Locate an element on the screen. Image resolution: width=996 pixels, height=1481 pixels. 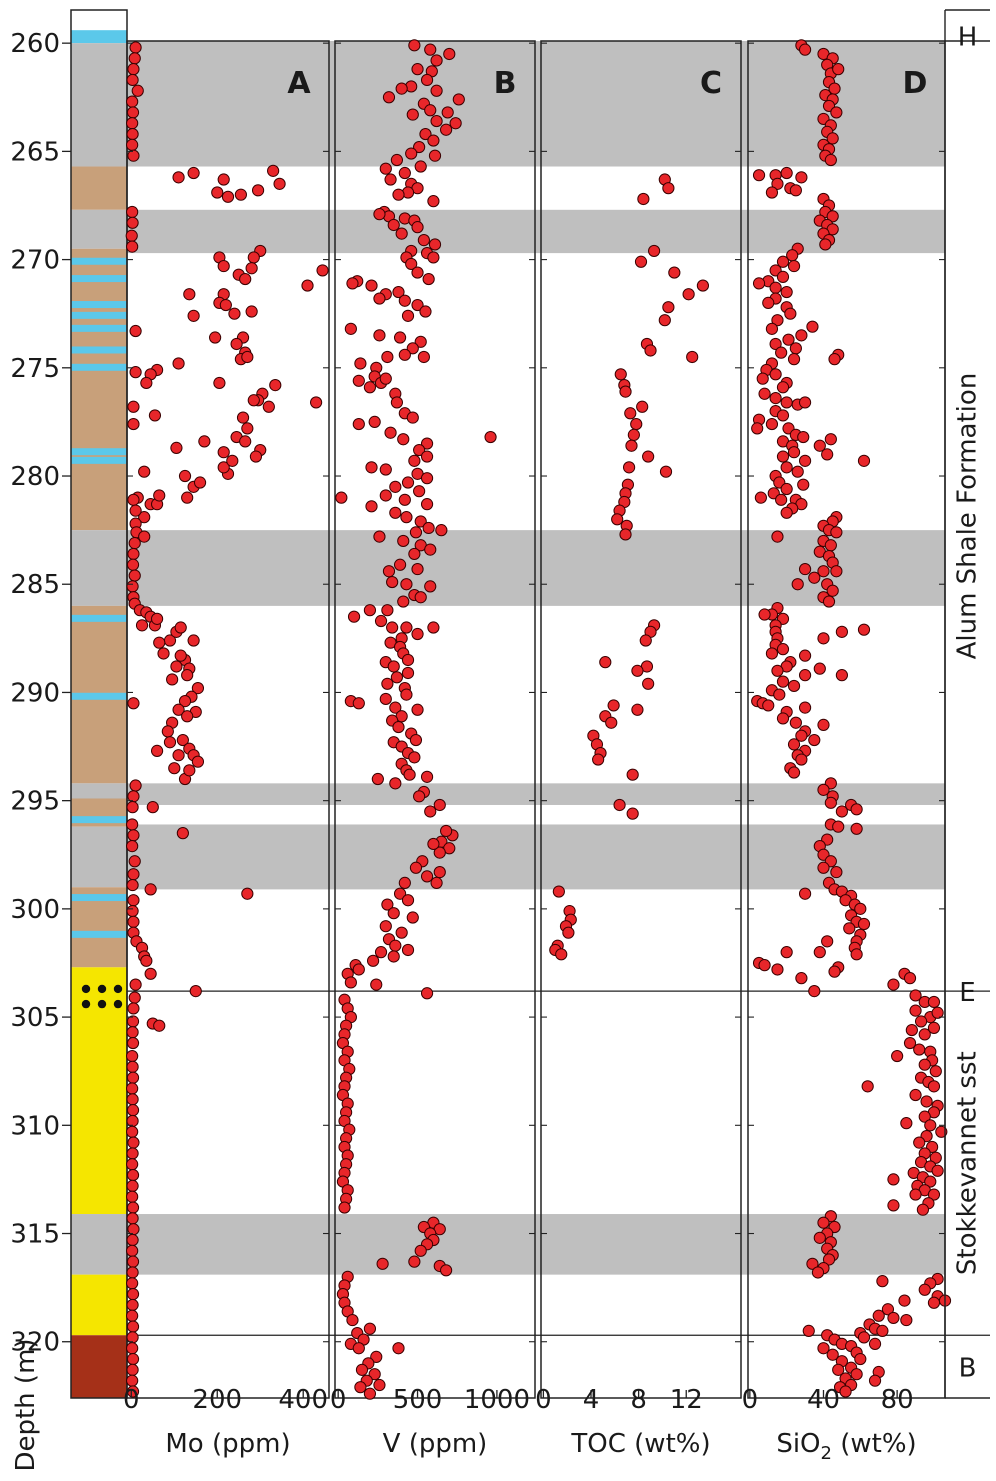
x-tick-label: 0 is located at coordinates (543, 1400).